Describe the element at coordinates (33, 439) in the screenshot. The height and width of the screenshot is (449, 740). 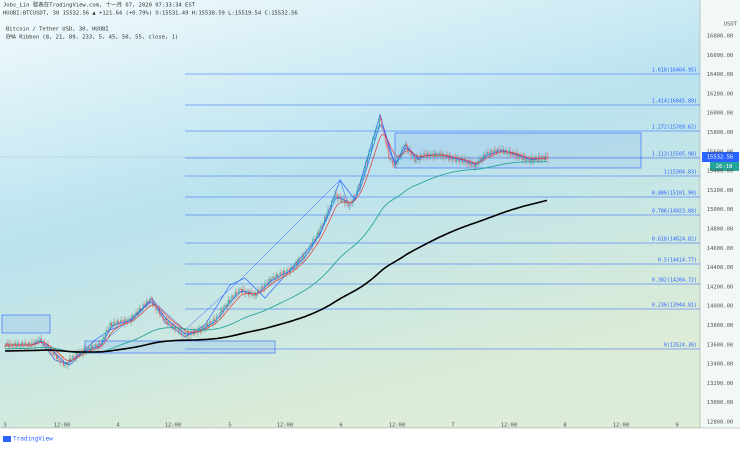
I see `logo: TradingView` at that location.